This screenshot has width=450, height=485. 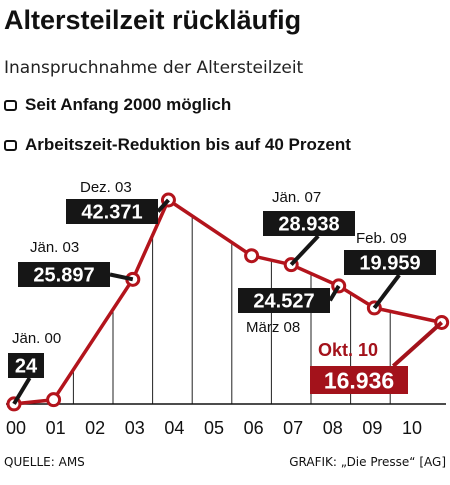 What do you see at coordinates (333, 428) in the screenshot?
I see `x-tick-label: 08` at bounding box center [333, 428].